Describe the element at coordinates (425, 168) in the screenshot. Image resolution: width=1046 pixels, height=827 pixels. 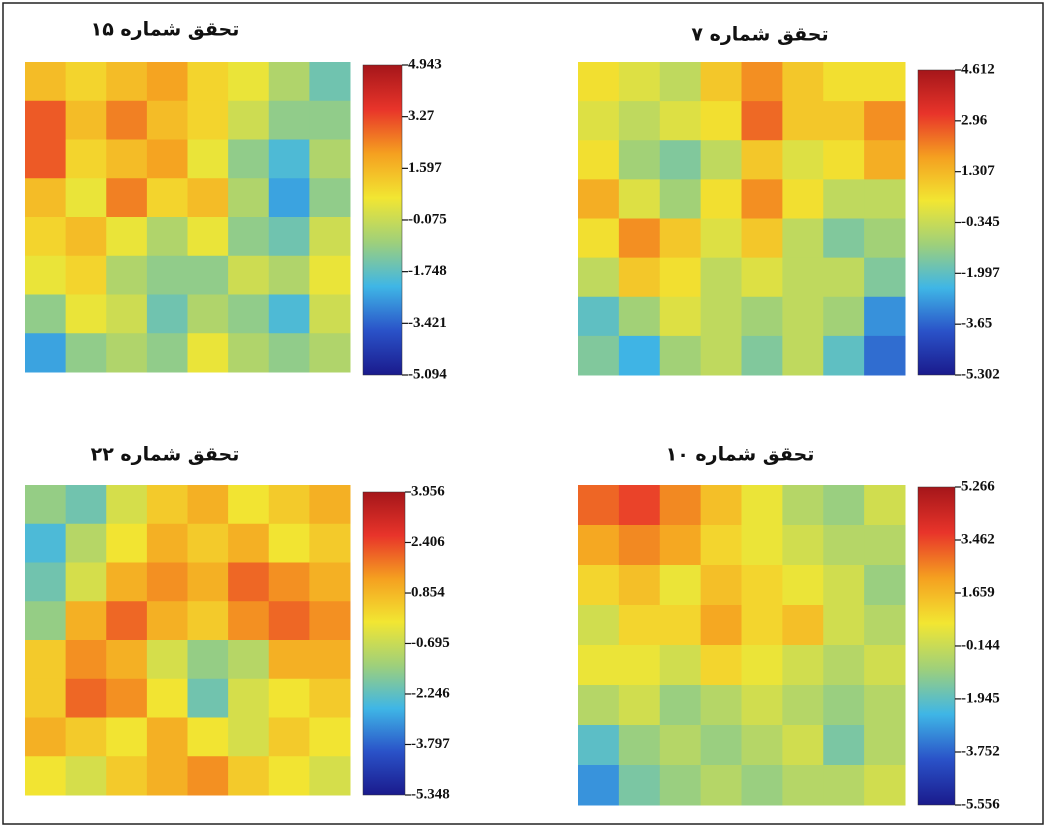
I see `colorbar-tick-label: 1.597` at that location.